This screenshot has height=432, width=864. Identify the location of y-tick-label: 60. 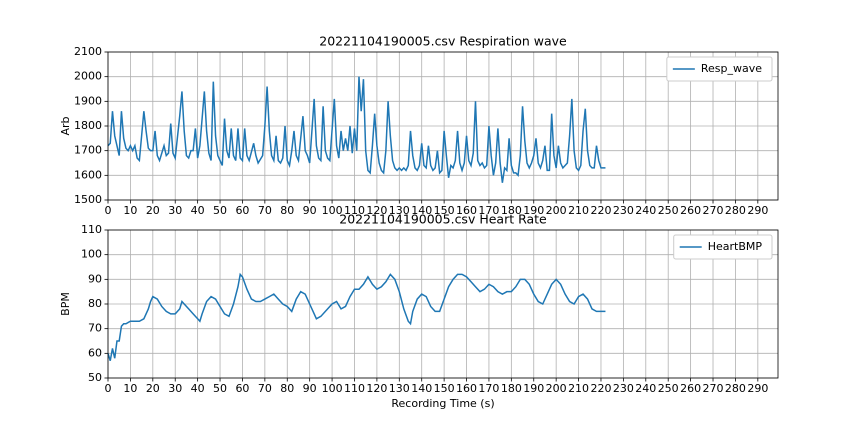
(95, 352).